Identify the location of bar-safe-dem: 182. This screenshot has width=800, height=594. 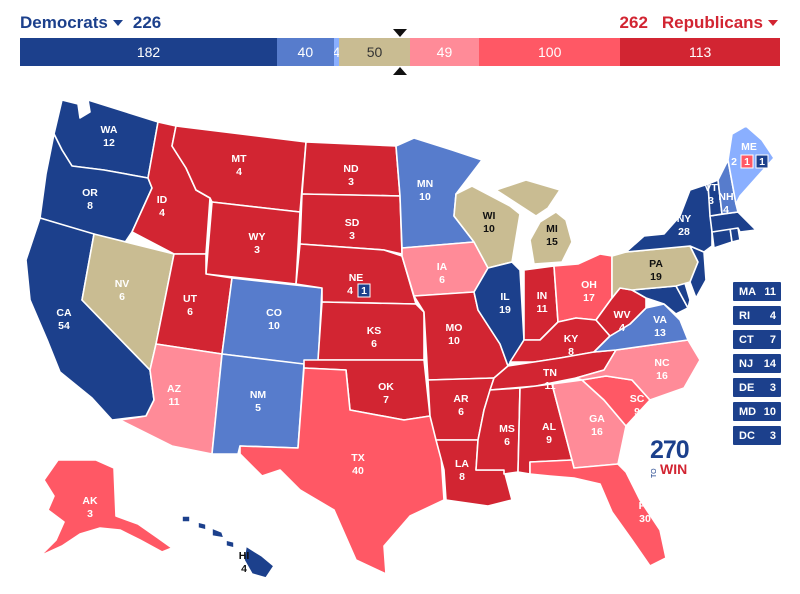
(149, 52).